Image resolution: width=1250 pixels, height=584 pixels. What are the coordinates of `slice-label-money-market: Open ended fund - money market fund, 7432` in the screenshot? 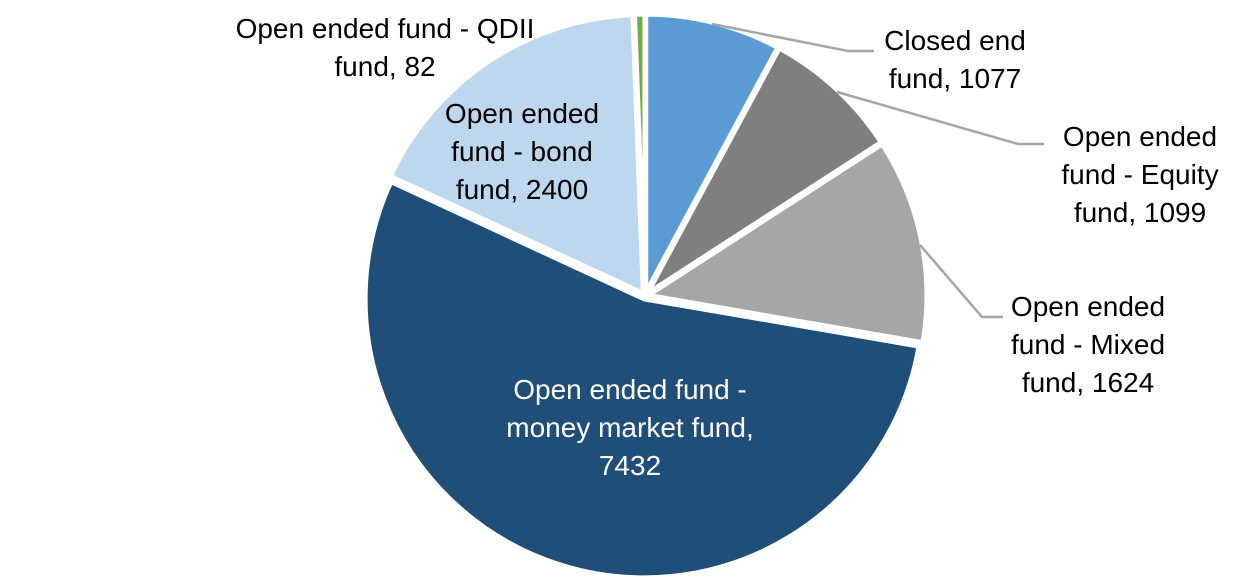 It's located at (629, 428).